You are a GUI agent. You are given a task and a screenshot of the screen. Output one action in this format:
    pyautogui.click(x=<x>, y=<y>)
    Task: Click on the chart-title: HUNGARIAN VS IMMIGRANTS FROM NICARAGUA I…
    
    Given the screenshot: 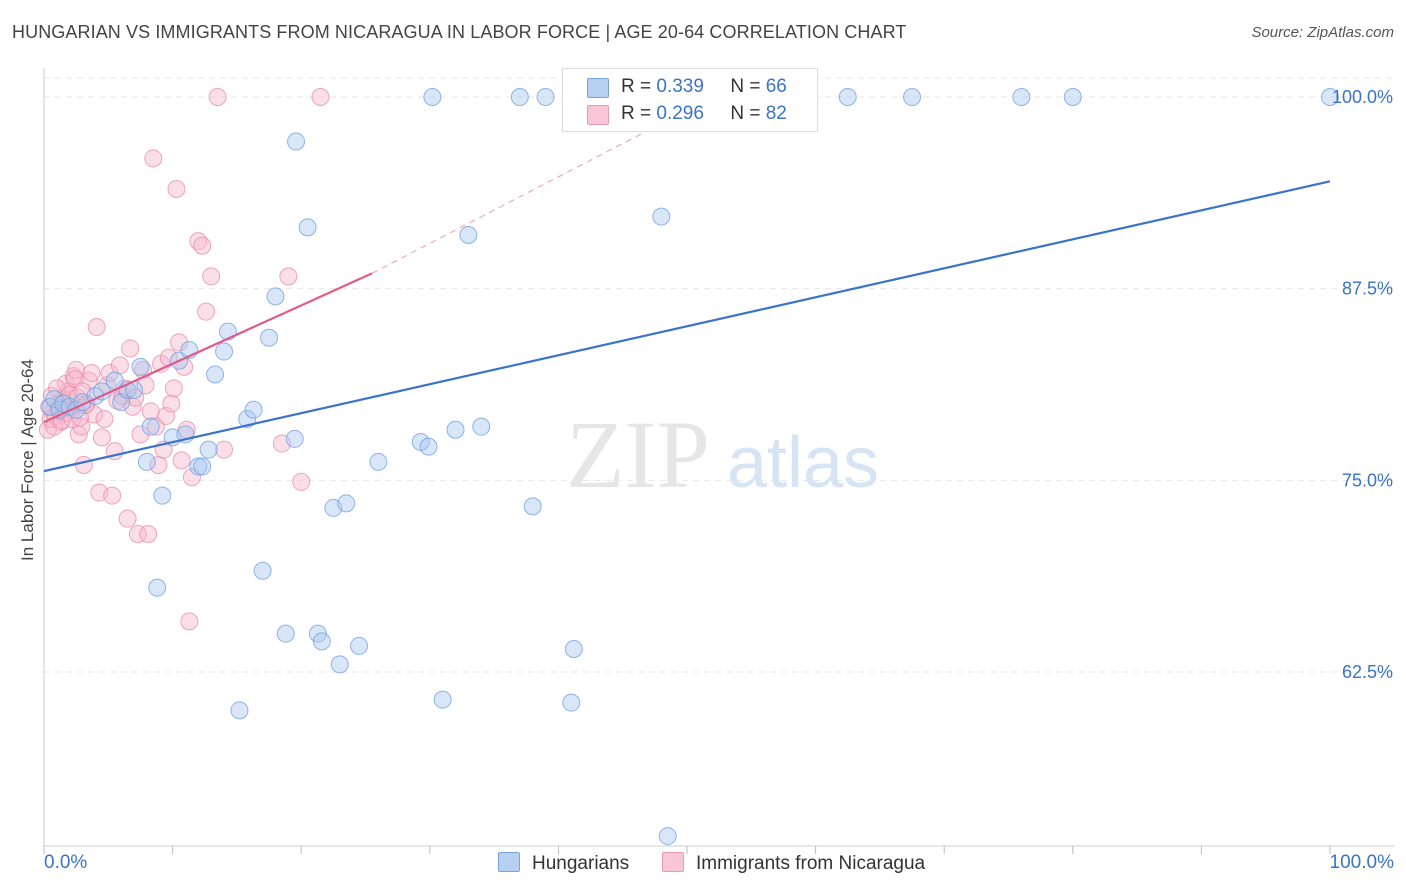 What is the action you would take?
    pyautogui.click(x=459, y=32)
    